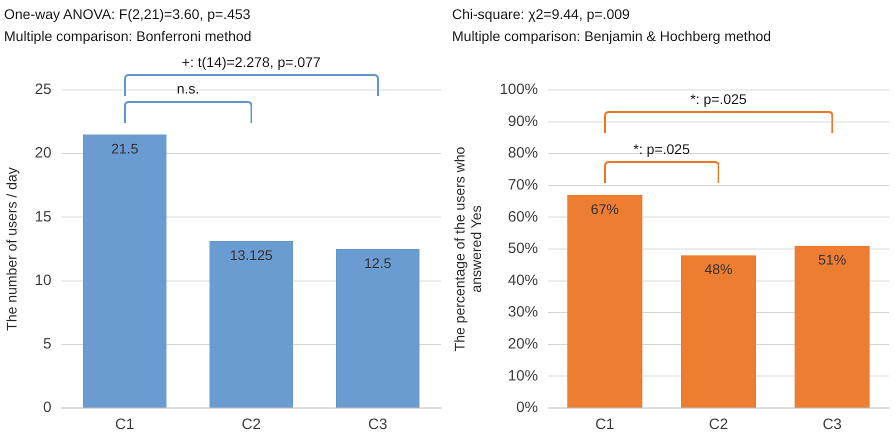 Image resolution: width=895 pixels, height=442 pixels. What do you see at coordinates (519, 89) in the screenshot?
I see `y-tick-label: 100%` at bounding box center [519, 89].